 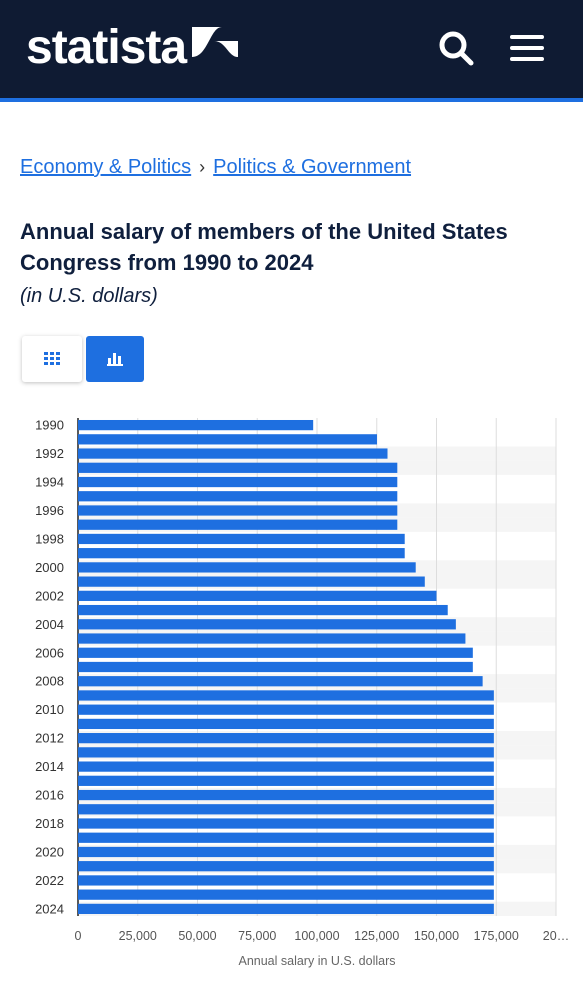 What do you see at coordinates (215, 48) in the screenshot?
I see `statista-logo-mark-icon` at bounding box center [215, 48].